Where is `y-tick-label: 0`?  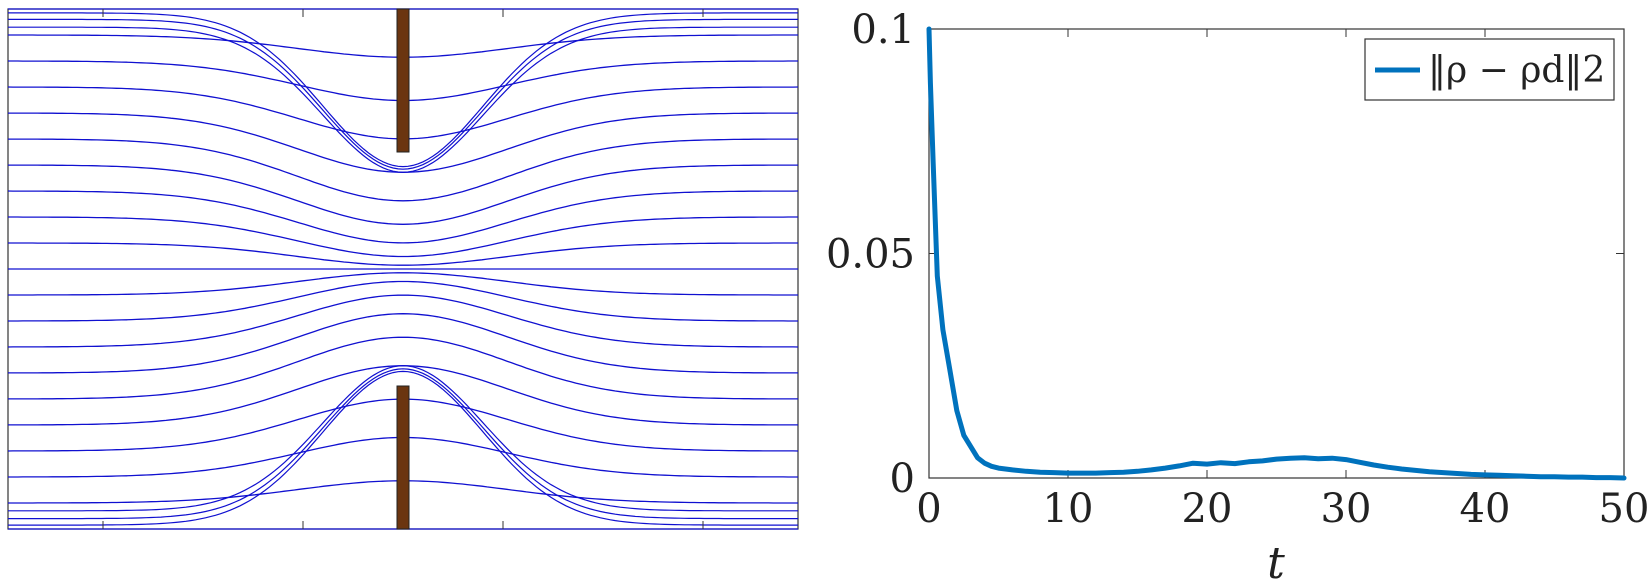 y-tick-label: 0 is located at coordinates (902, 479).